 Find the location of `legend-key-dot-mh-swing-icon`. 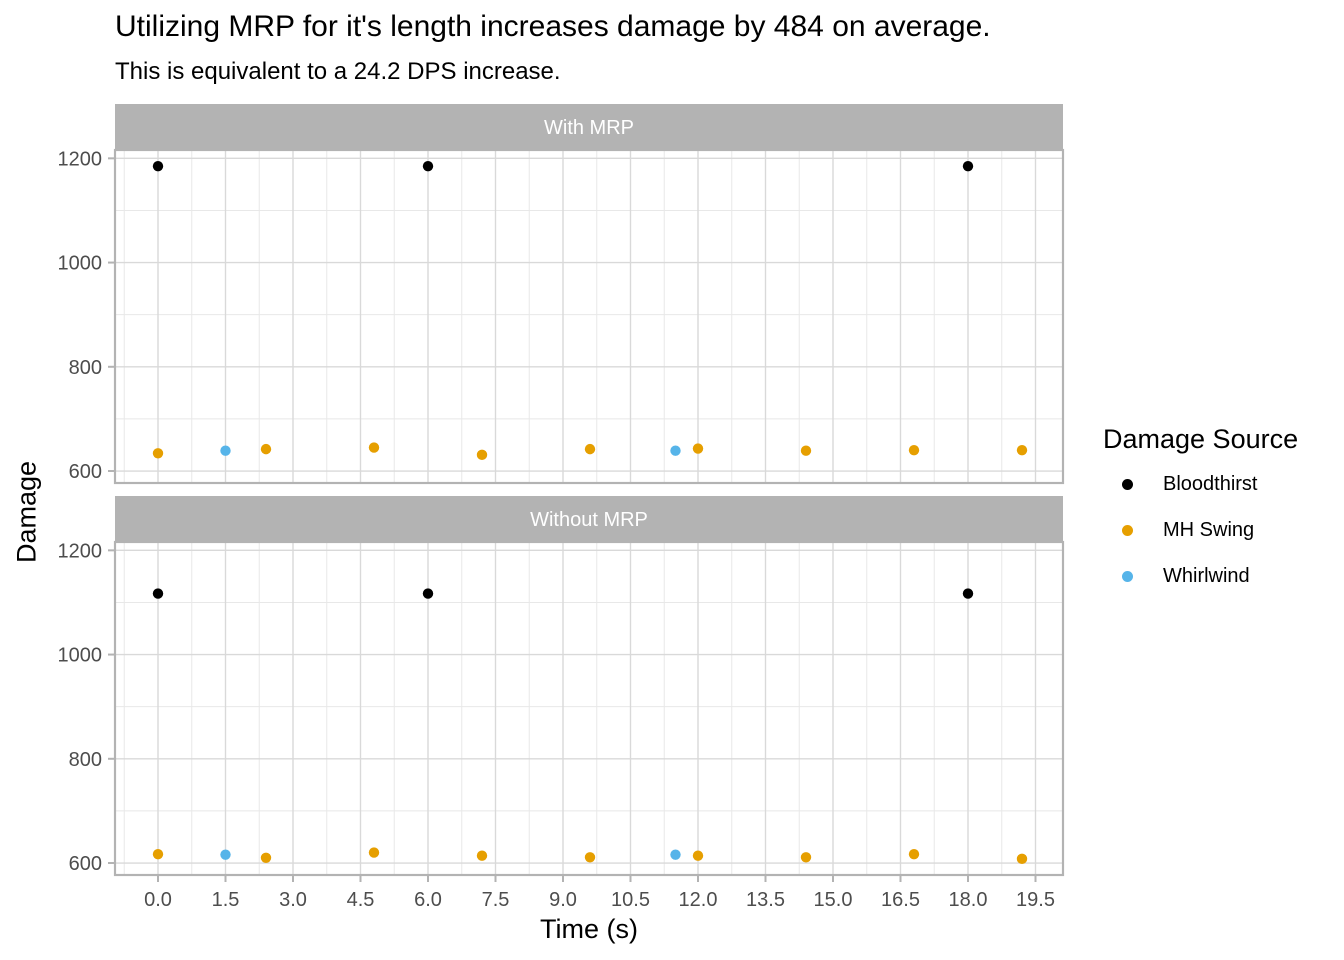

legend-key-dot-mh-swing-icon is located at coordinates (1127, 530).